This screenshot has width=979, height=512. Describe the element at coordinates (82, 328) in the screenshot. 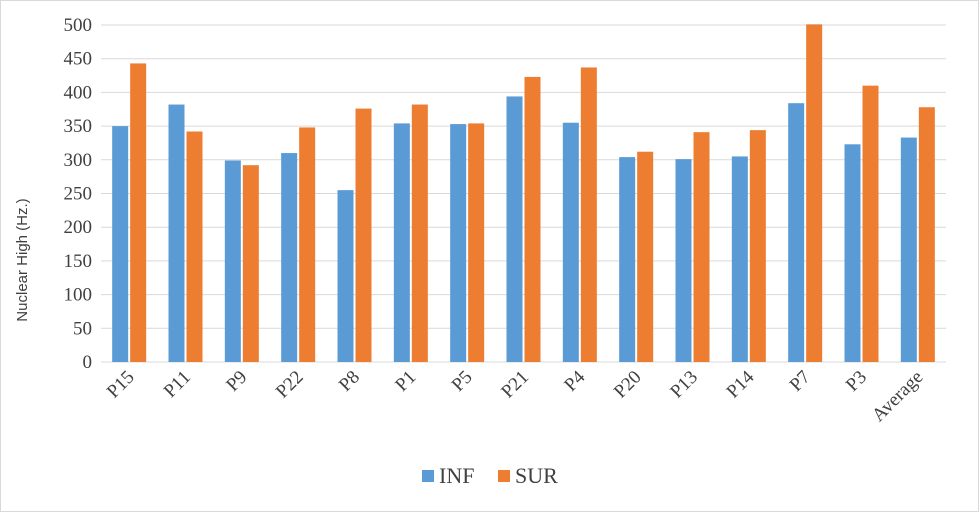

I see `y-tick-label: 50` at that location.